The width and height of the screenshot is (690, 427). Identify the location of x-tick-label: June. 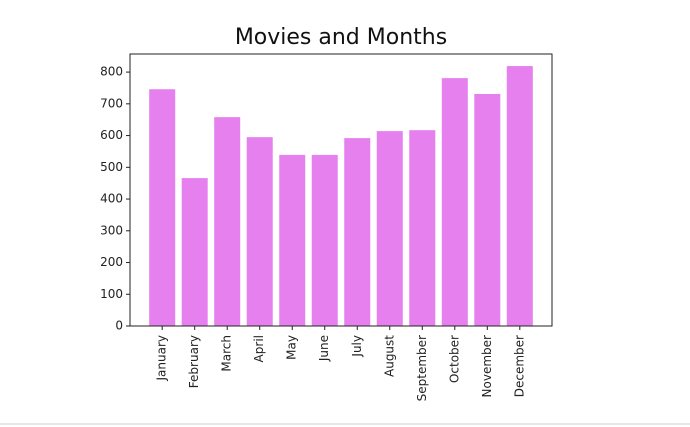
(324, 348).